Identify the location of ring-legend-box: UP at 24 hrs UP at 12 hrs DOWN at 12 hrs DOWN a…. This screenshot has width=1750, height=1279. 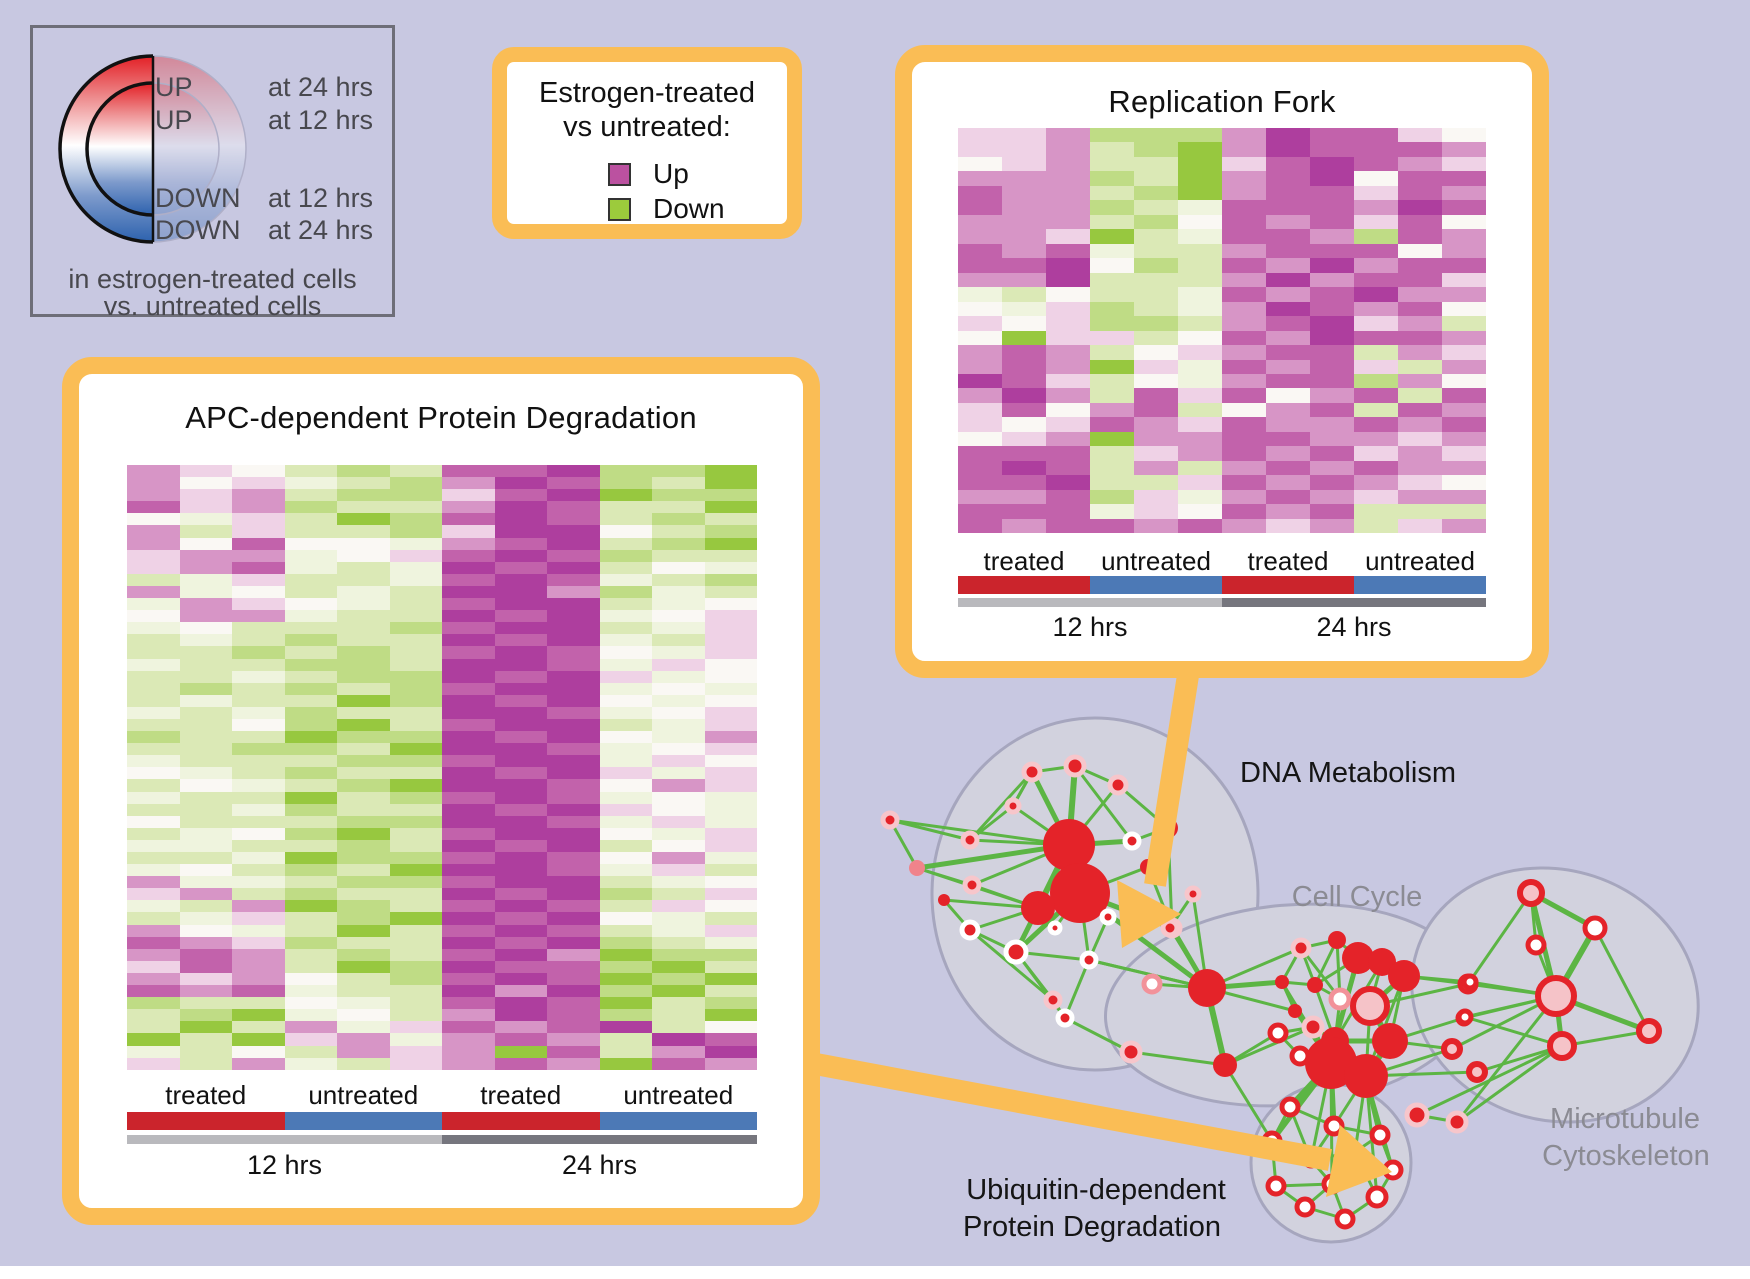
(212, 173).